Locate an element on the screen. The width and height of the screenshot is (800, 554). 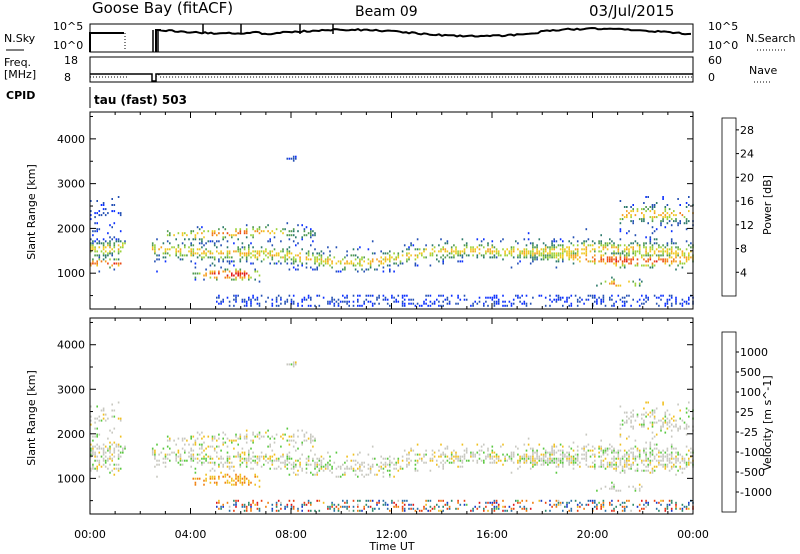
power-colorbar-tick-label: 28 is located at coordinates (747, 130).